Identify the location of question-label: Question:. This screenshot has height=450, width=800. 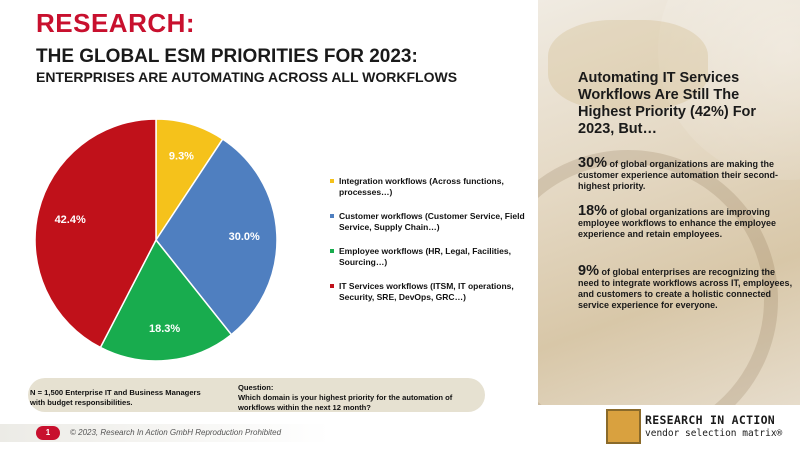
(256, 387).